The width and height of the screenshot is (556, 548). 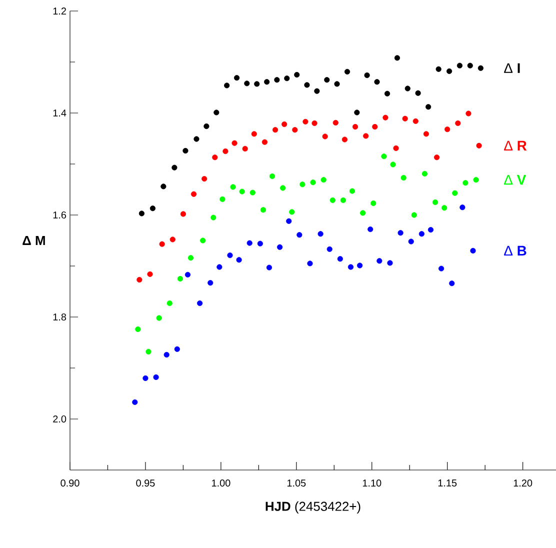 What do you see at coordinates (515, 251) in the screenshot?
I see `text: Δ B` at bounding box center [515, 251].